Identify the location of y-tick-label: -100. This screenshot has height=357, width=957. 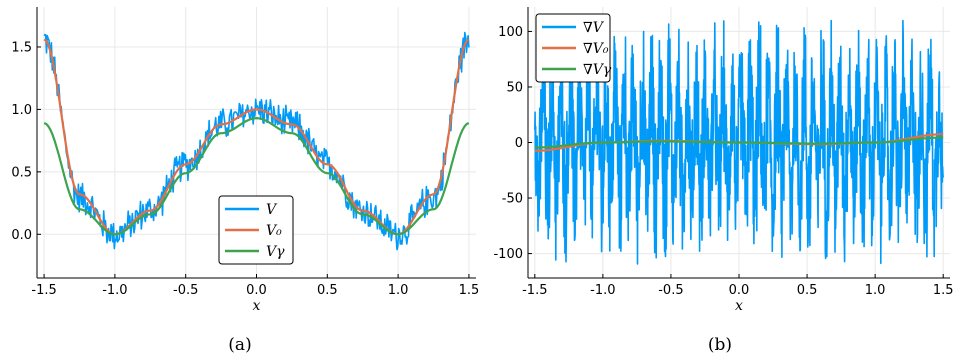
(508, 254).